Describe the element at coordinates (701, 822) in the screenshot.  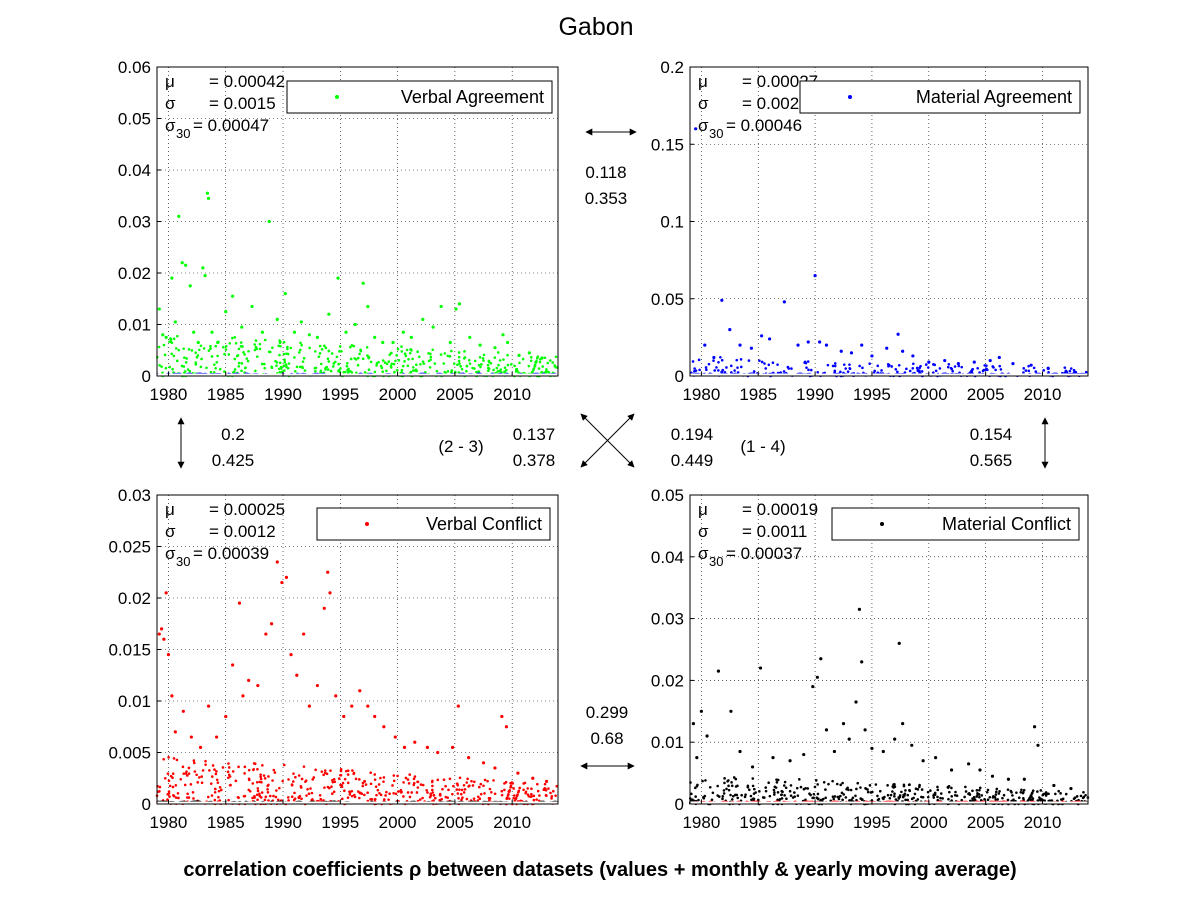
I see `x-tick-label: 1980` at that location.